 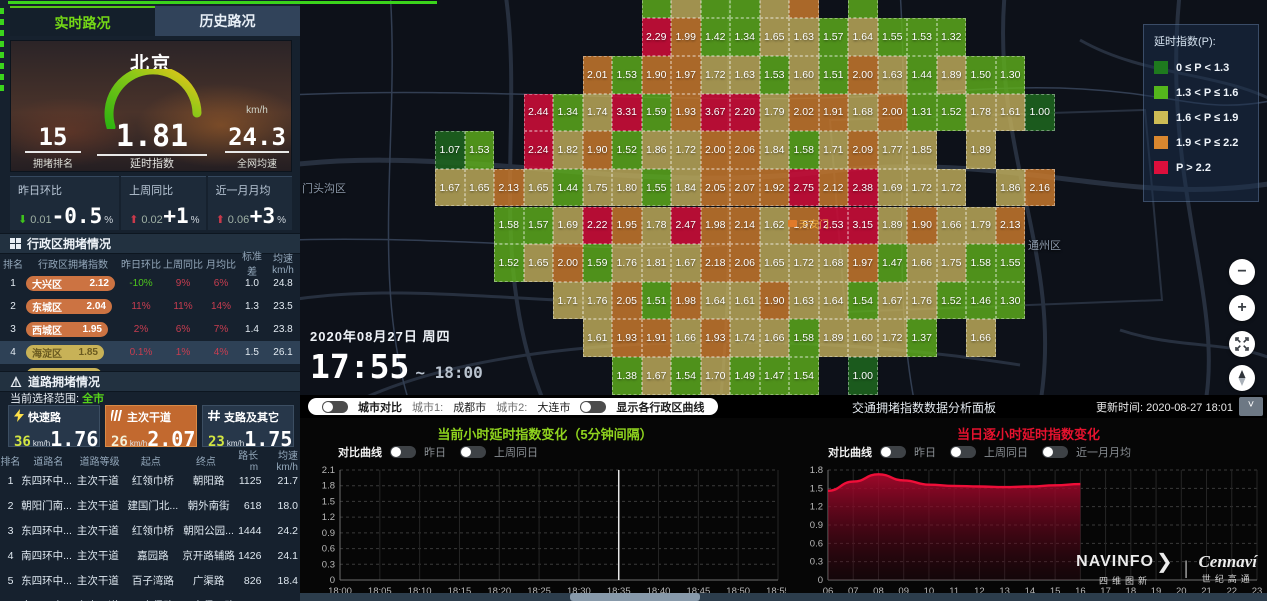 I want to click on svg-text: 18:00, so click(x=340, y=591).